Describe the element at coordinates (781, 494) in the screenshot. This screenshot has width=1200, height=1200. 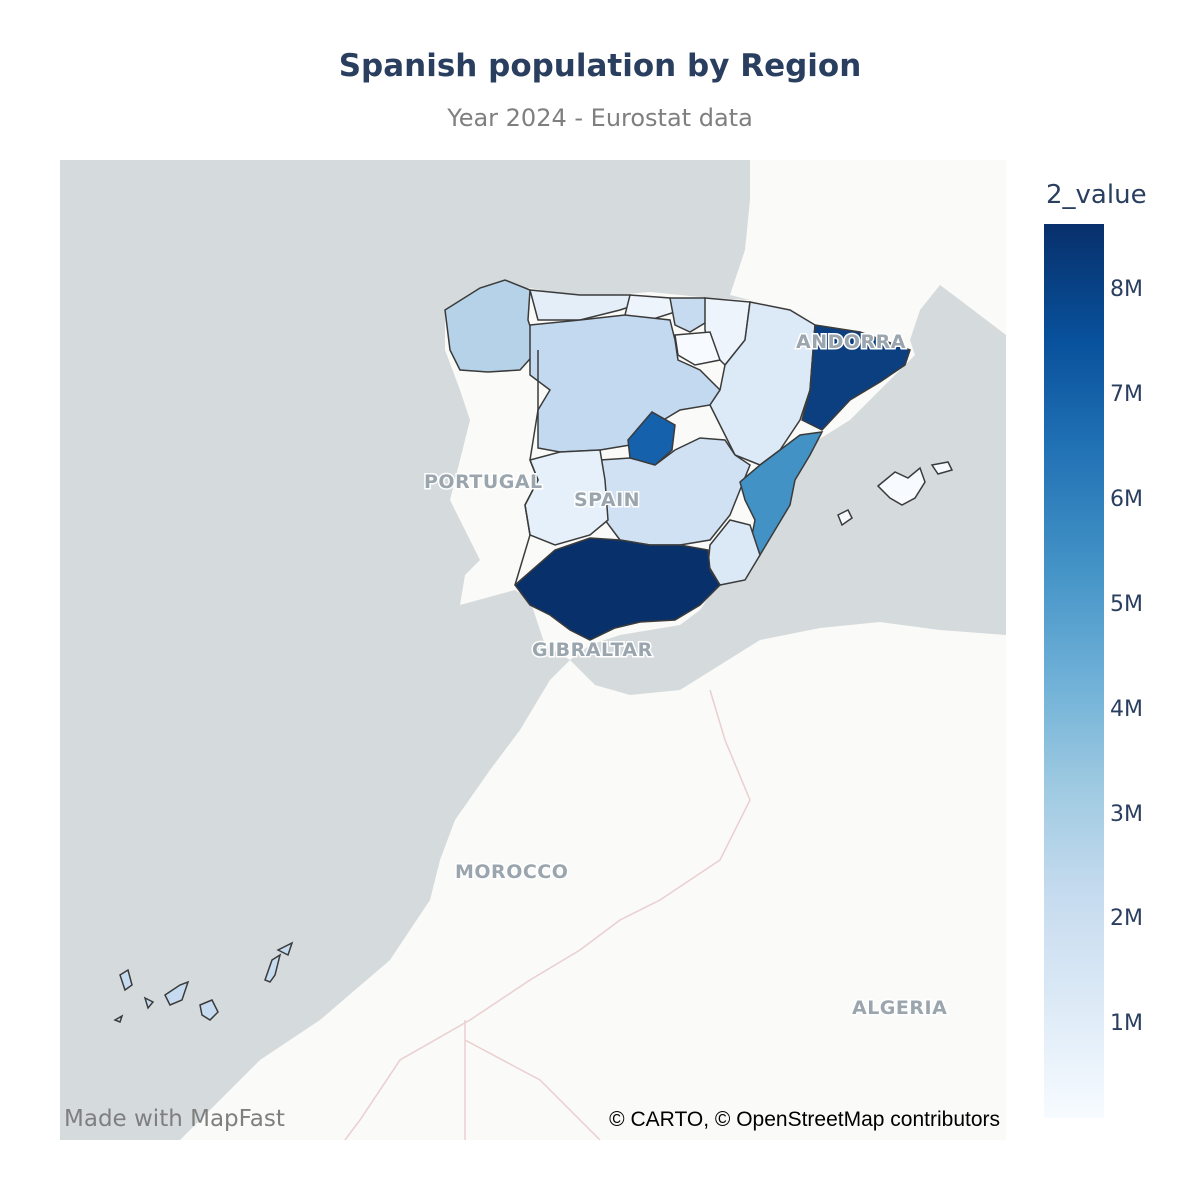
I see `region-valencia` at that location.